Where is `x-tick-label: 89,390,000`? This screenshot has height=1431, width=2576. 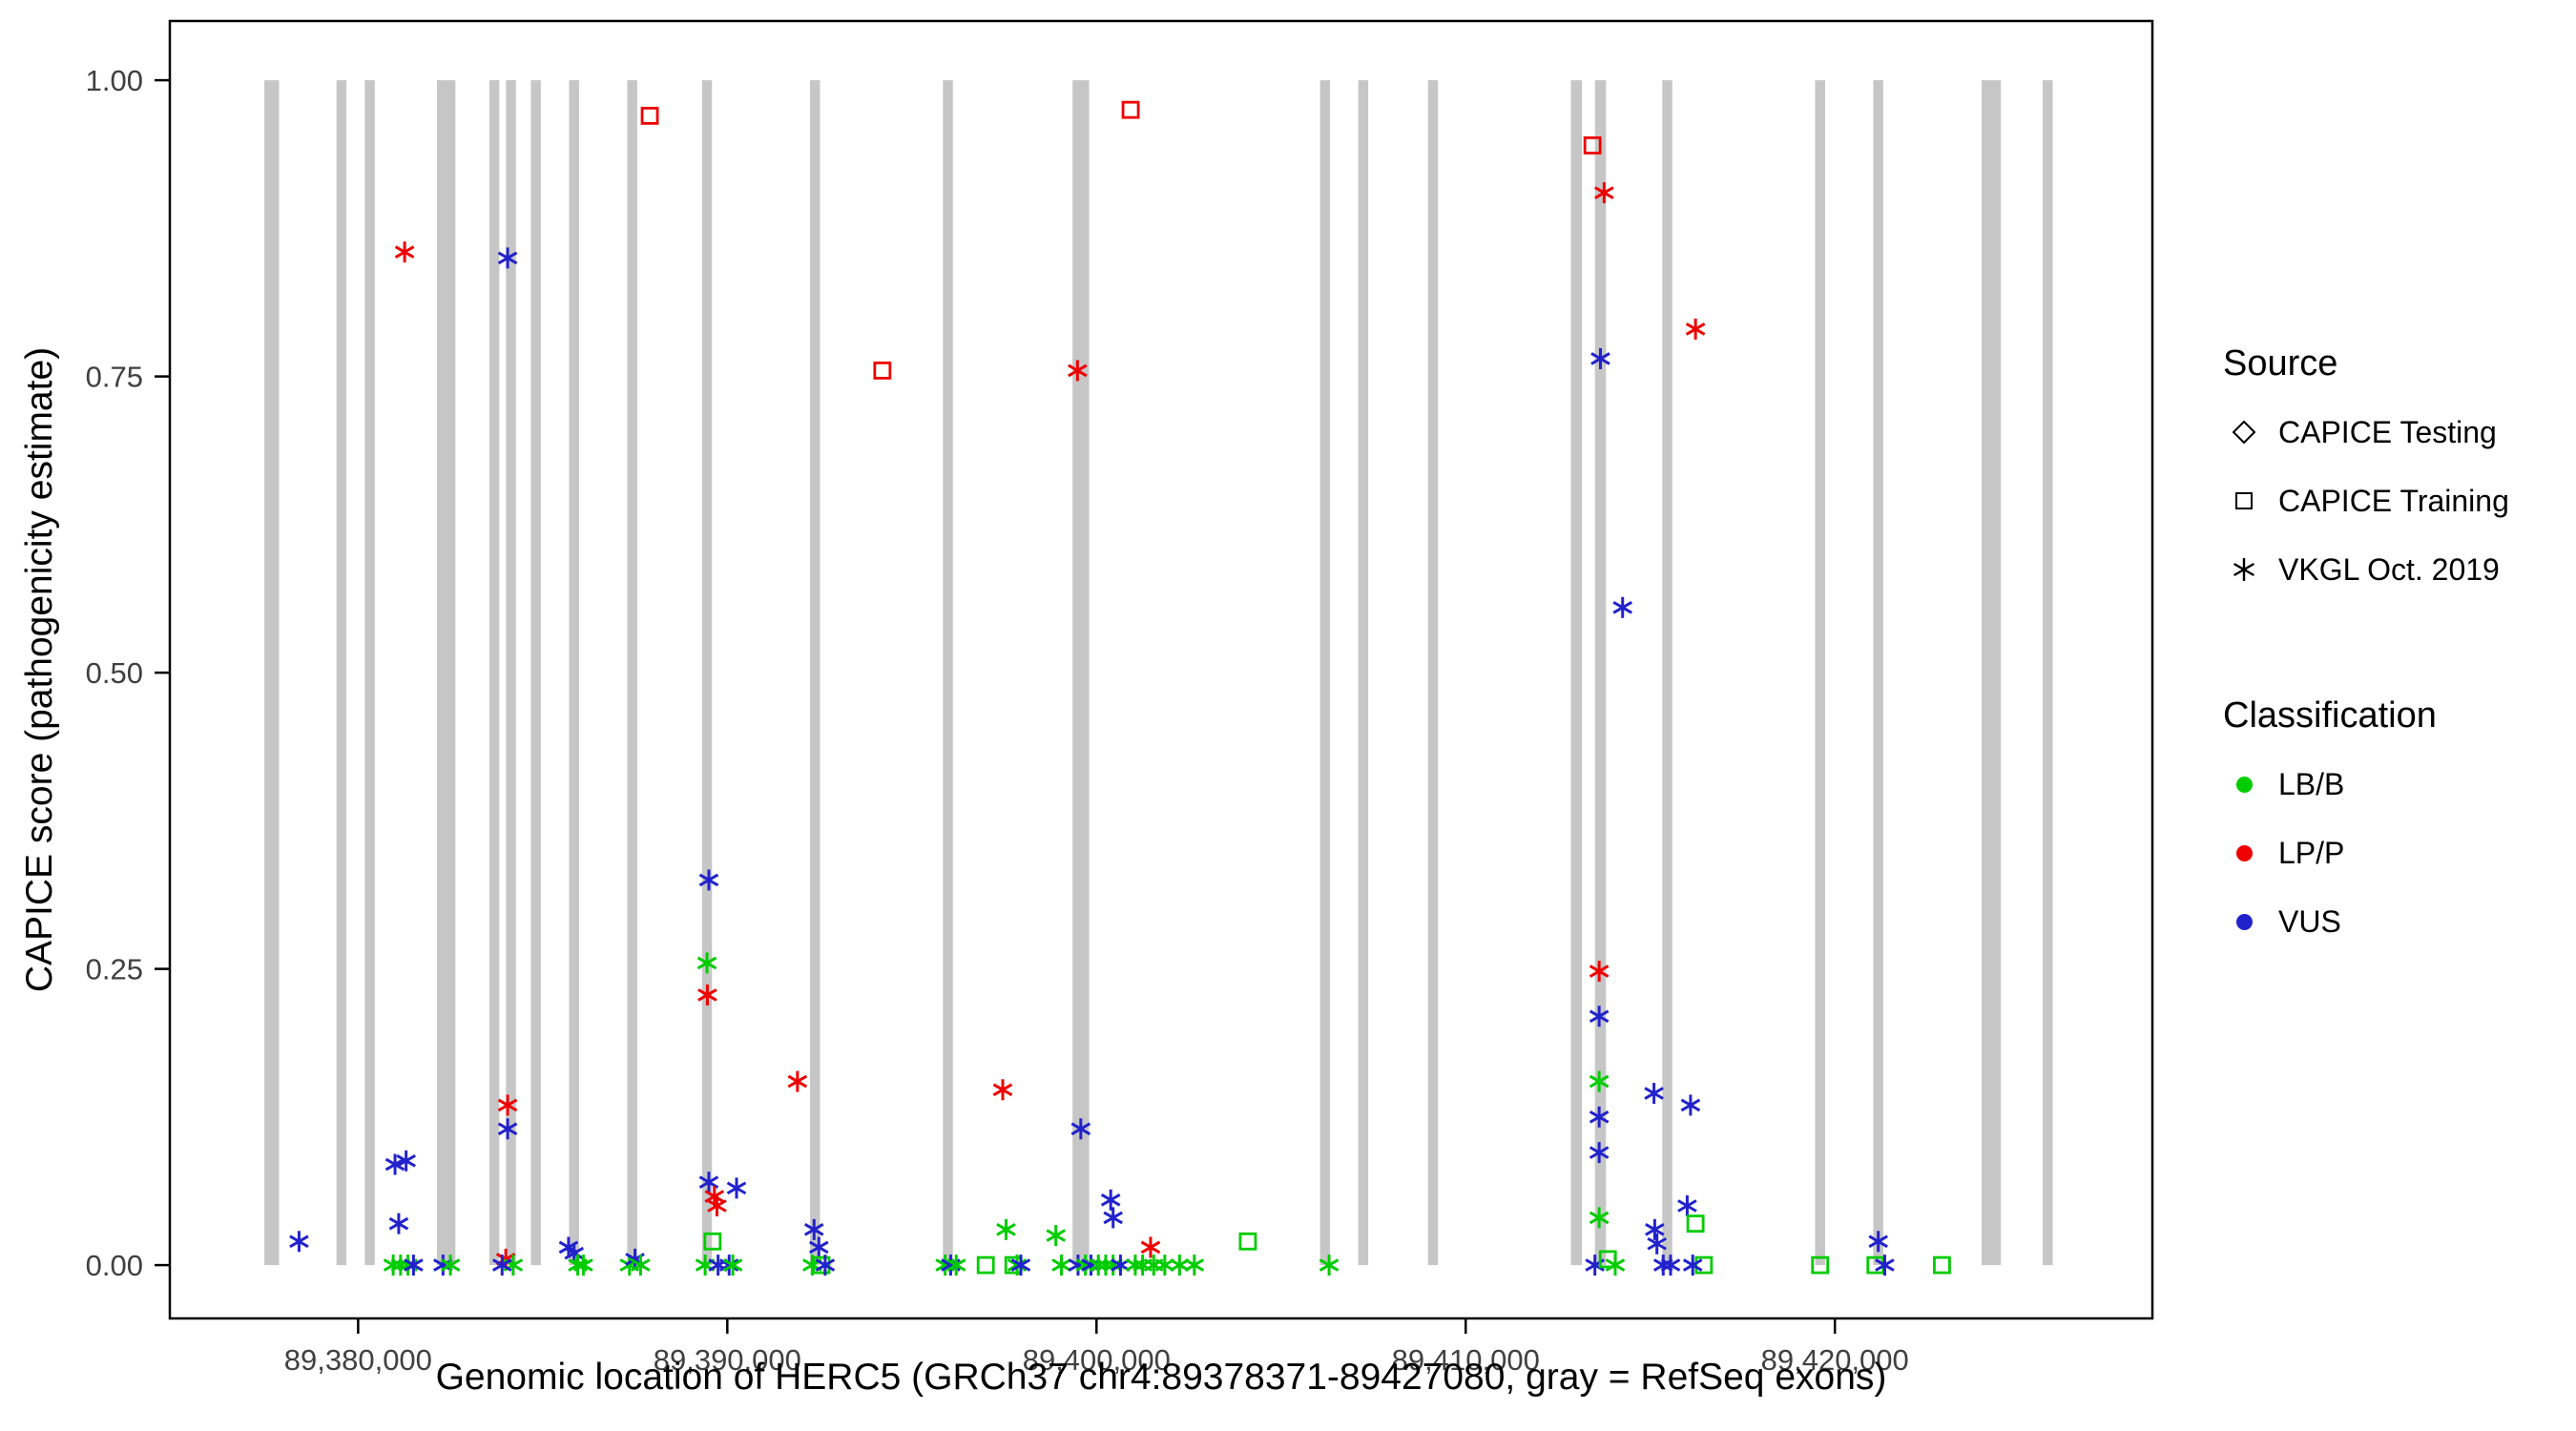
x-tick-label: 89,390,000 is located at coordinates (727, 1360).